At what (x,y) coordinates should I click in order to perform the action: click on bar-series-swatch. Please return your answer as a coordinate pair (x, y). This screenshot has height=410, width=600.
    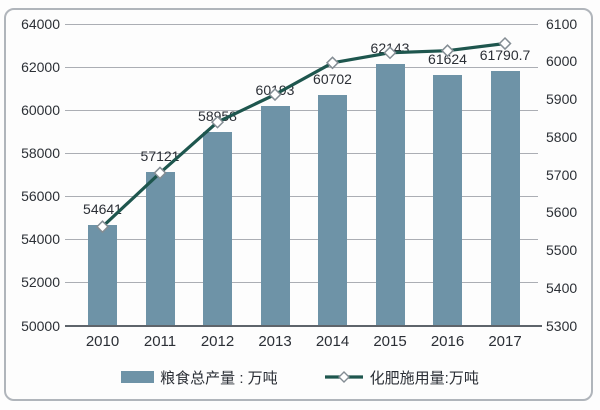
    Looking at the image, I should click on (138, 377).